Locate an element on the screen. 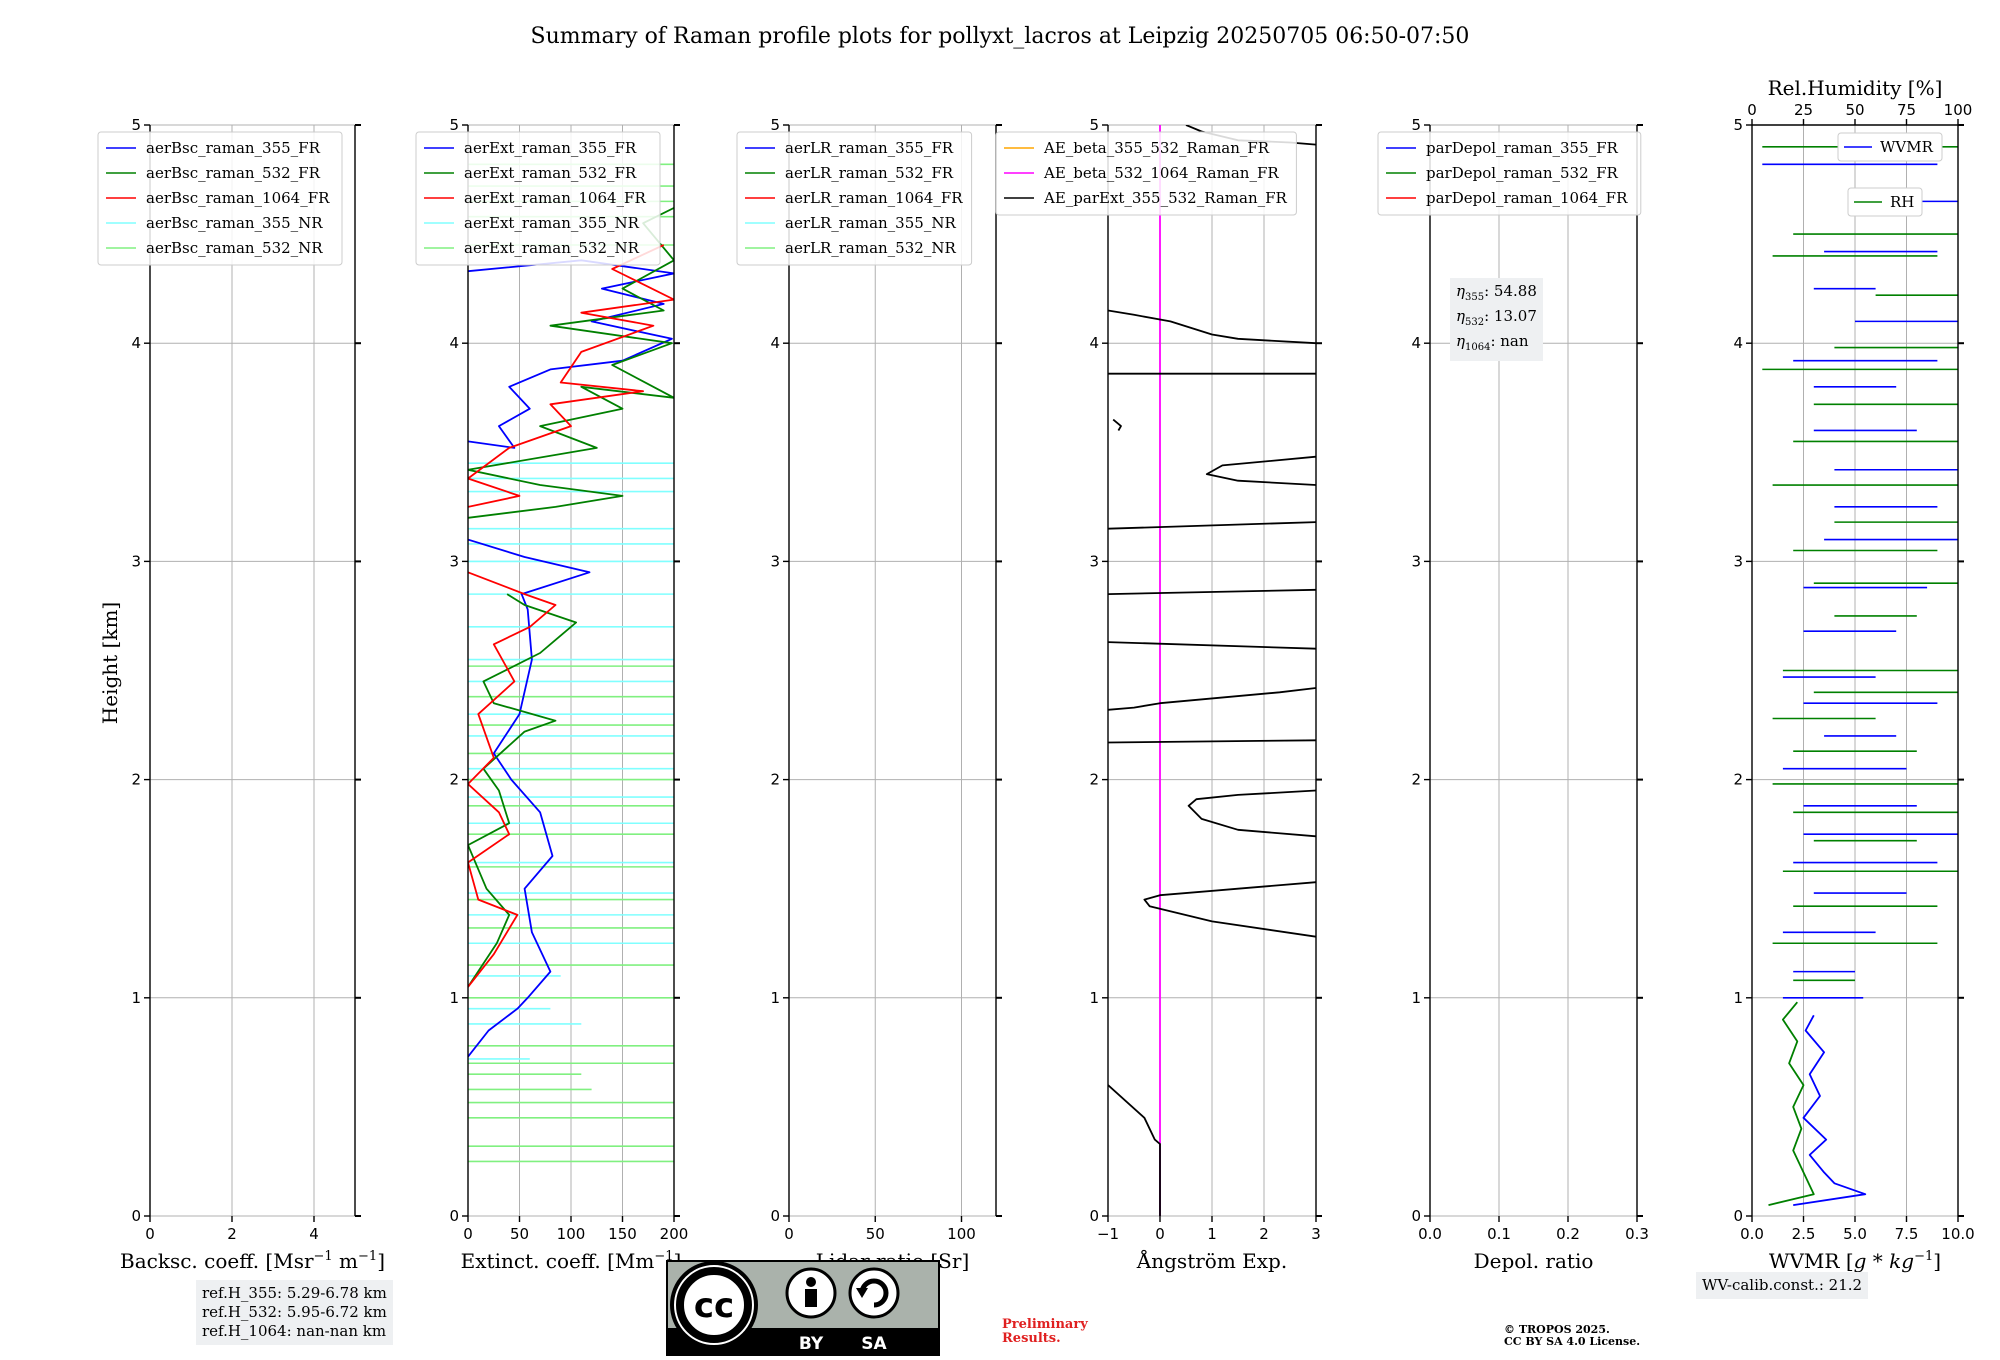 Image resolution: width=2000 pixels, height=1360 pixels. legend-label: AE_beta_355_532_Raman_FR is located at coordinates (1156, 148).